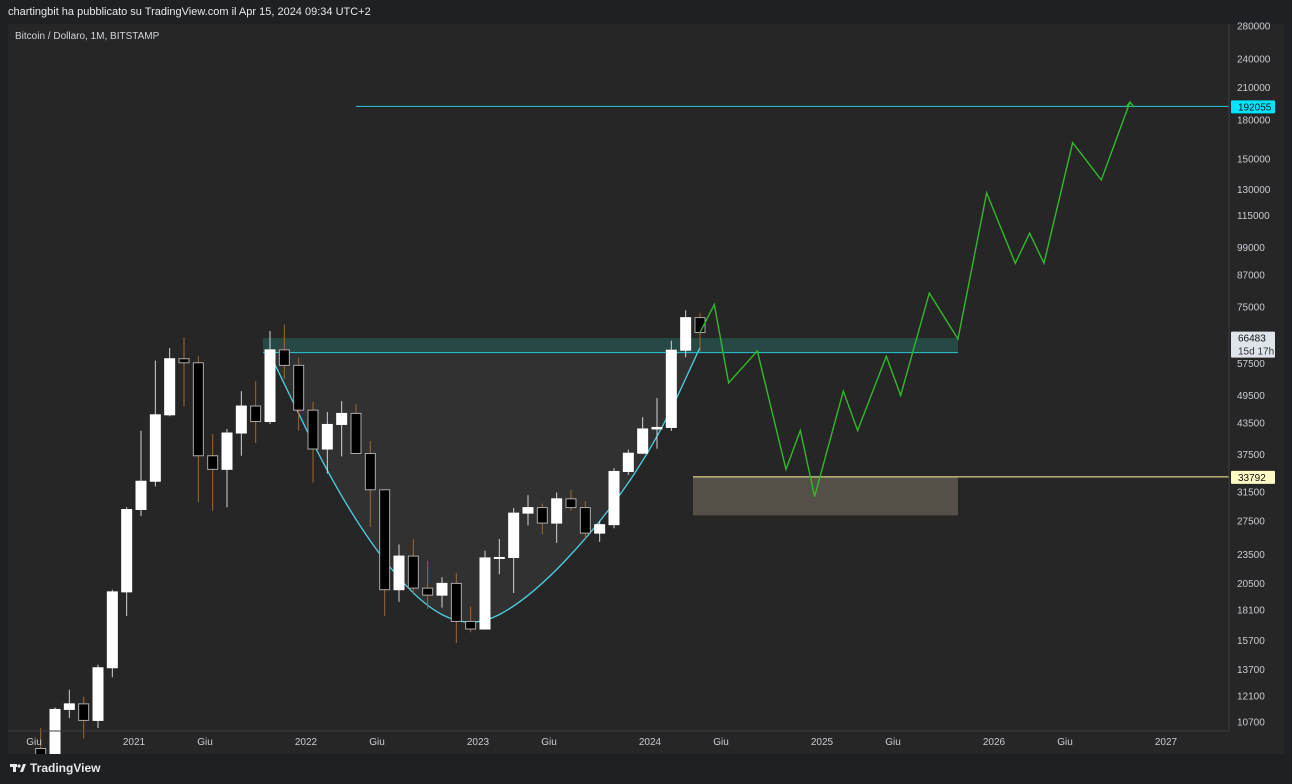  Describe the element at coordinates (610, 345) in the screenshot. I see `resistance-zone` at that location.